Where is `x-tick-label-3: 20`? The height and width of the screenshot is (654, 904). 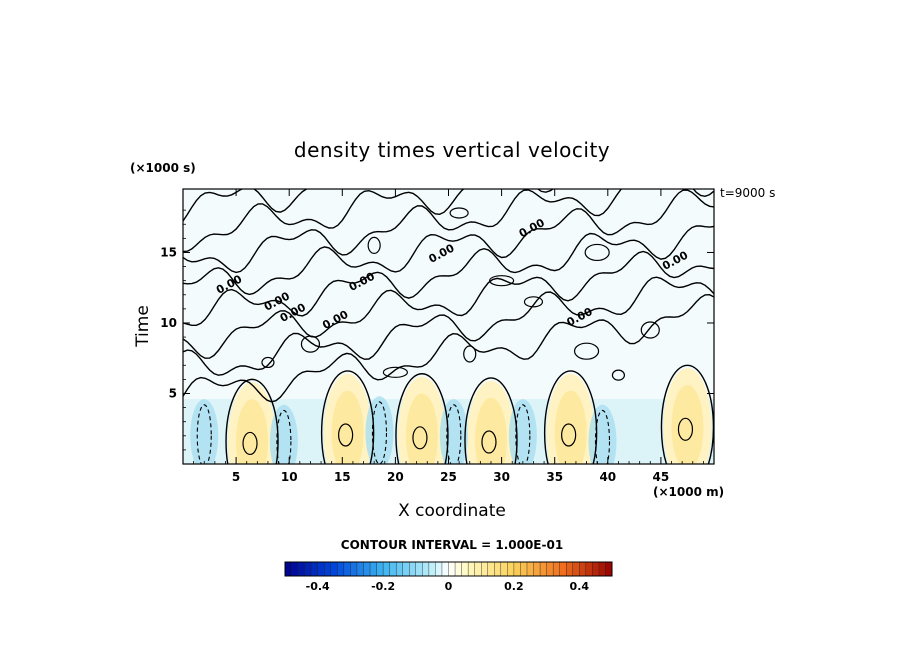
x-tick-label-3: 20 is located at coordinates (395, 477).